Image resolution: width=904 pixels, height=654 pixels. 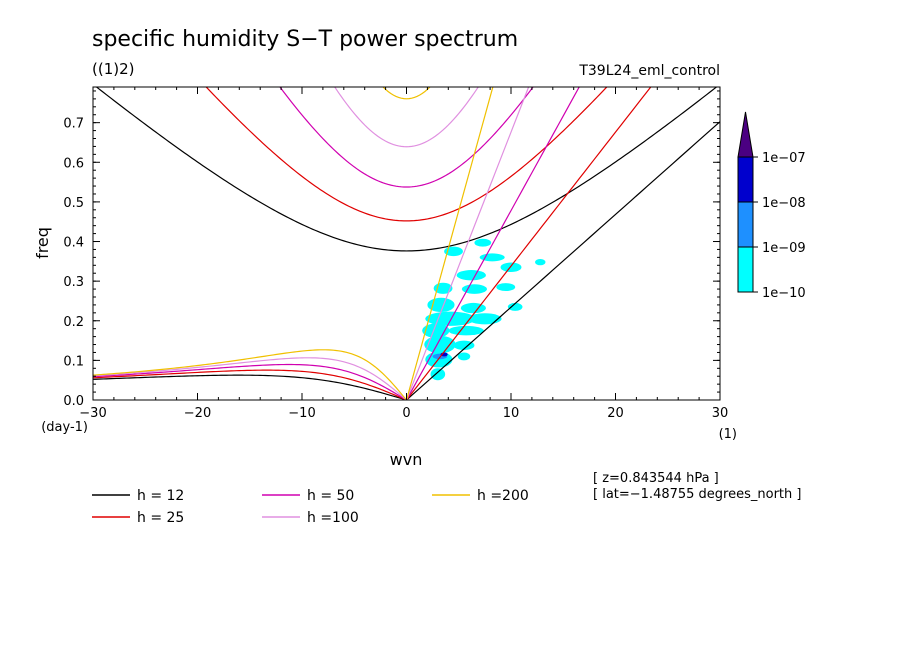 What do you see at coordinates (73, 361) in the screenshot?
I see `y-tick-label: 0.1` at bounding box center [73, 361].